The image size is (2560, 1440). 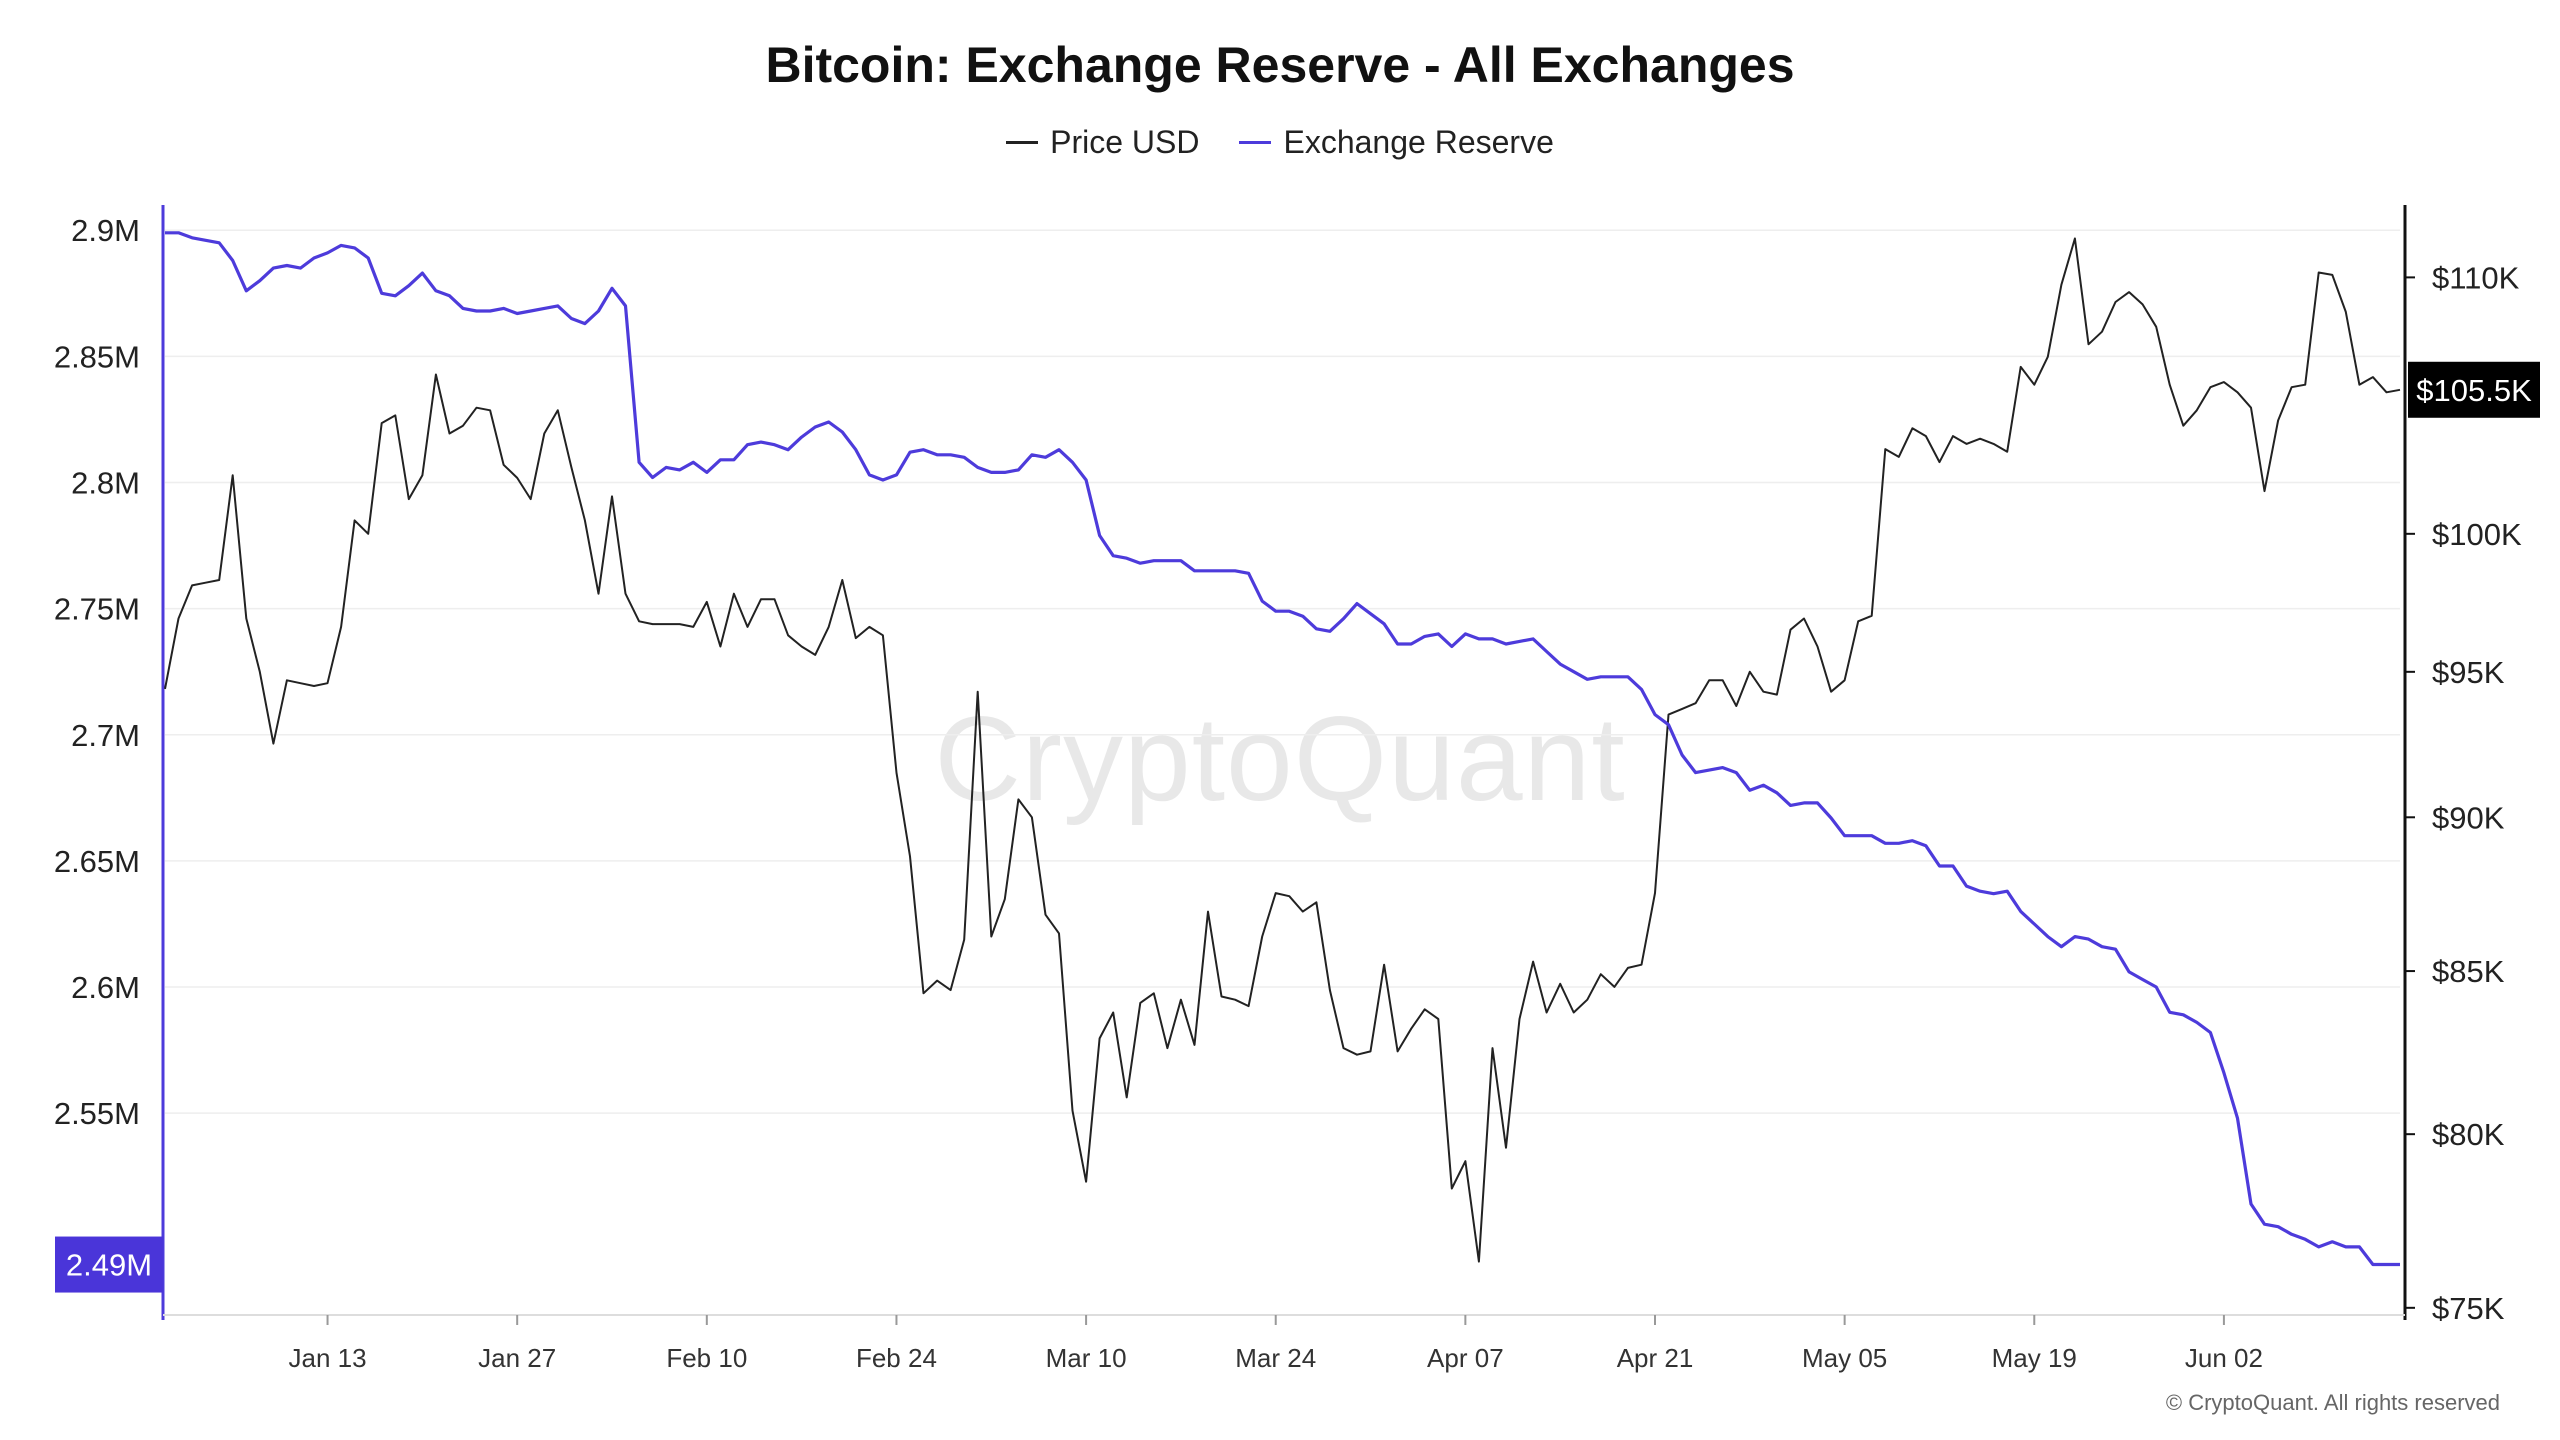 I want to click on price-value-badge-label: $105.5K, so click(x=2474, y=390).